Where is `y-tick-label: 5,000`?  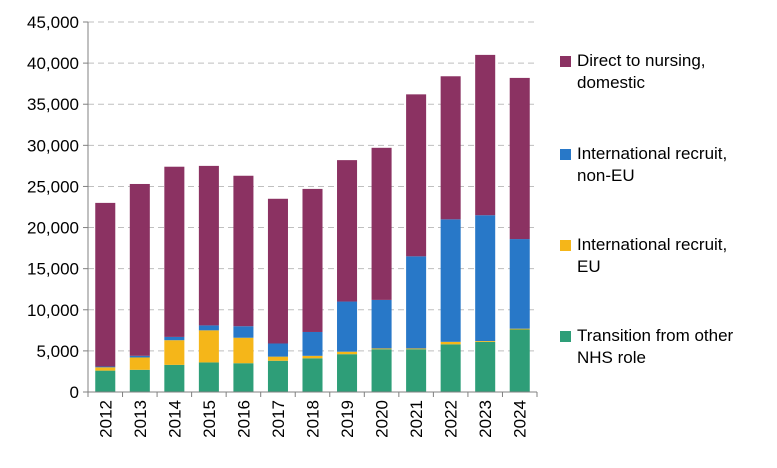 y-tick-label: 5,000 is located at coordinates (57, 351).